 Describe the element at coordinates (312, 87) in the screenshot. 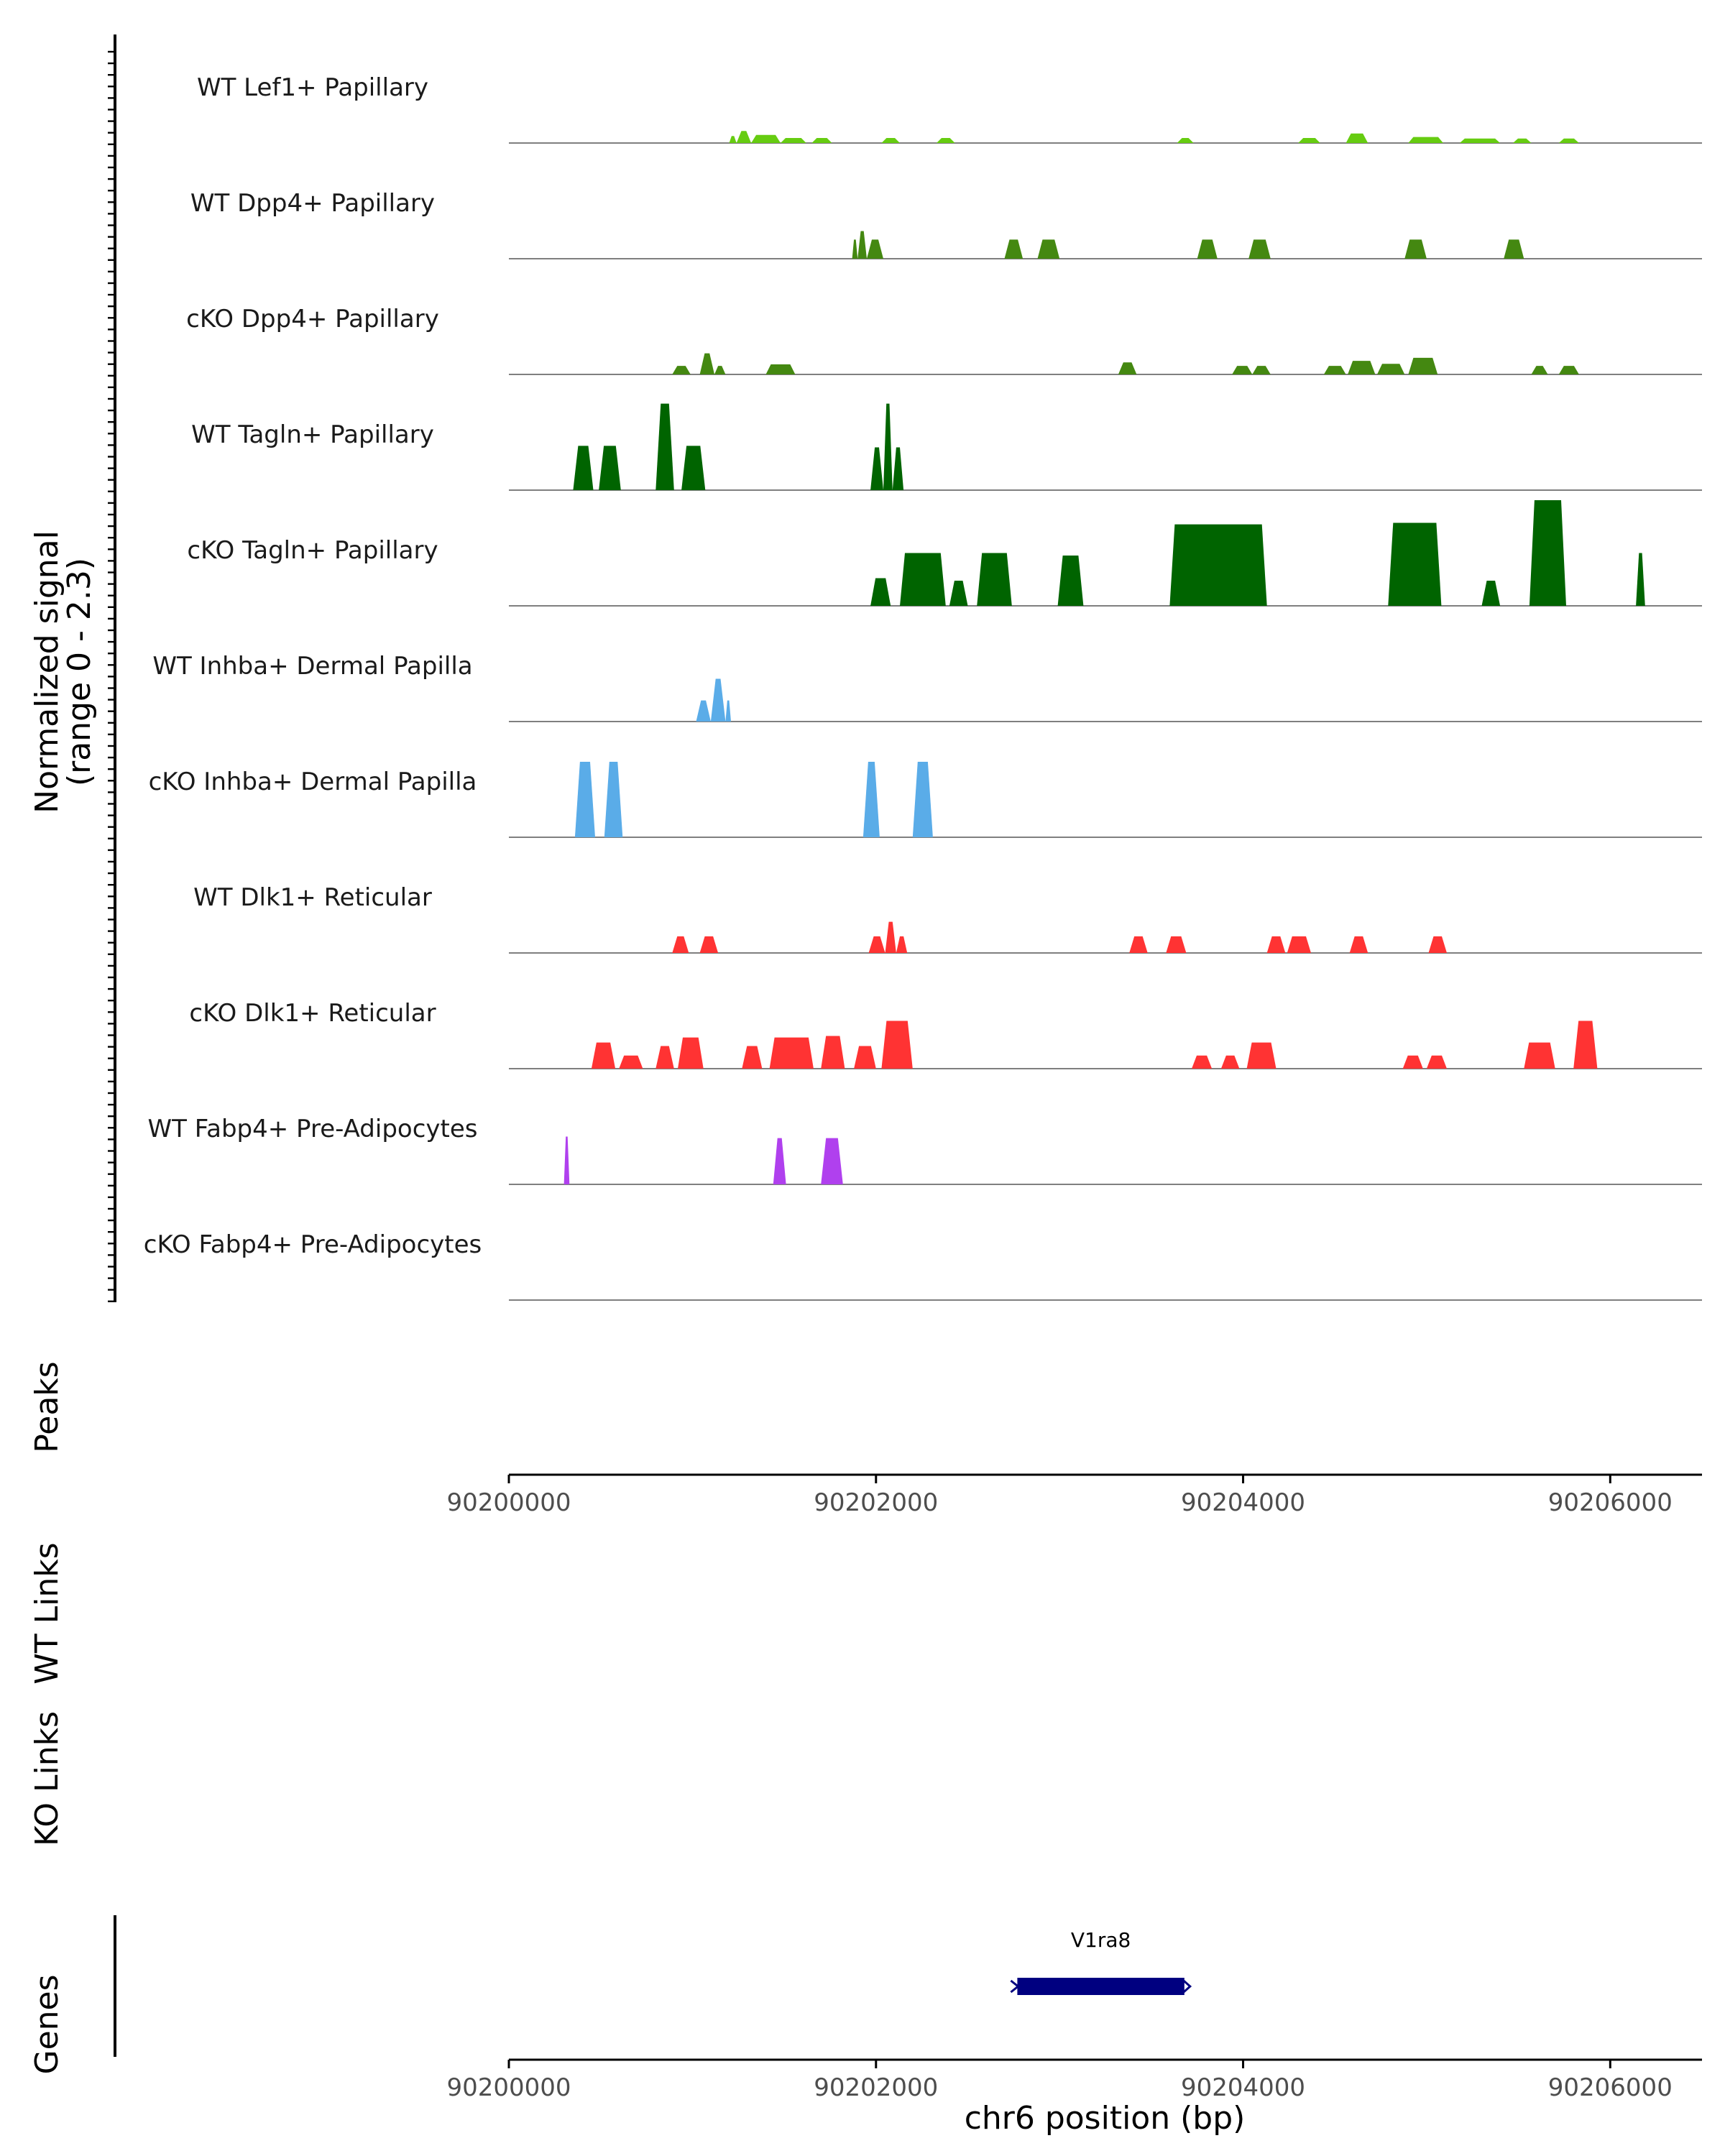

I see `track-label: WT Lef1+ Papillary` at that location.